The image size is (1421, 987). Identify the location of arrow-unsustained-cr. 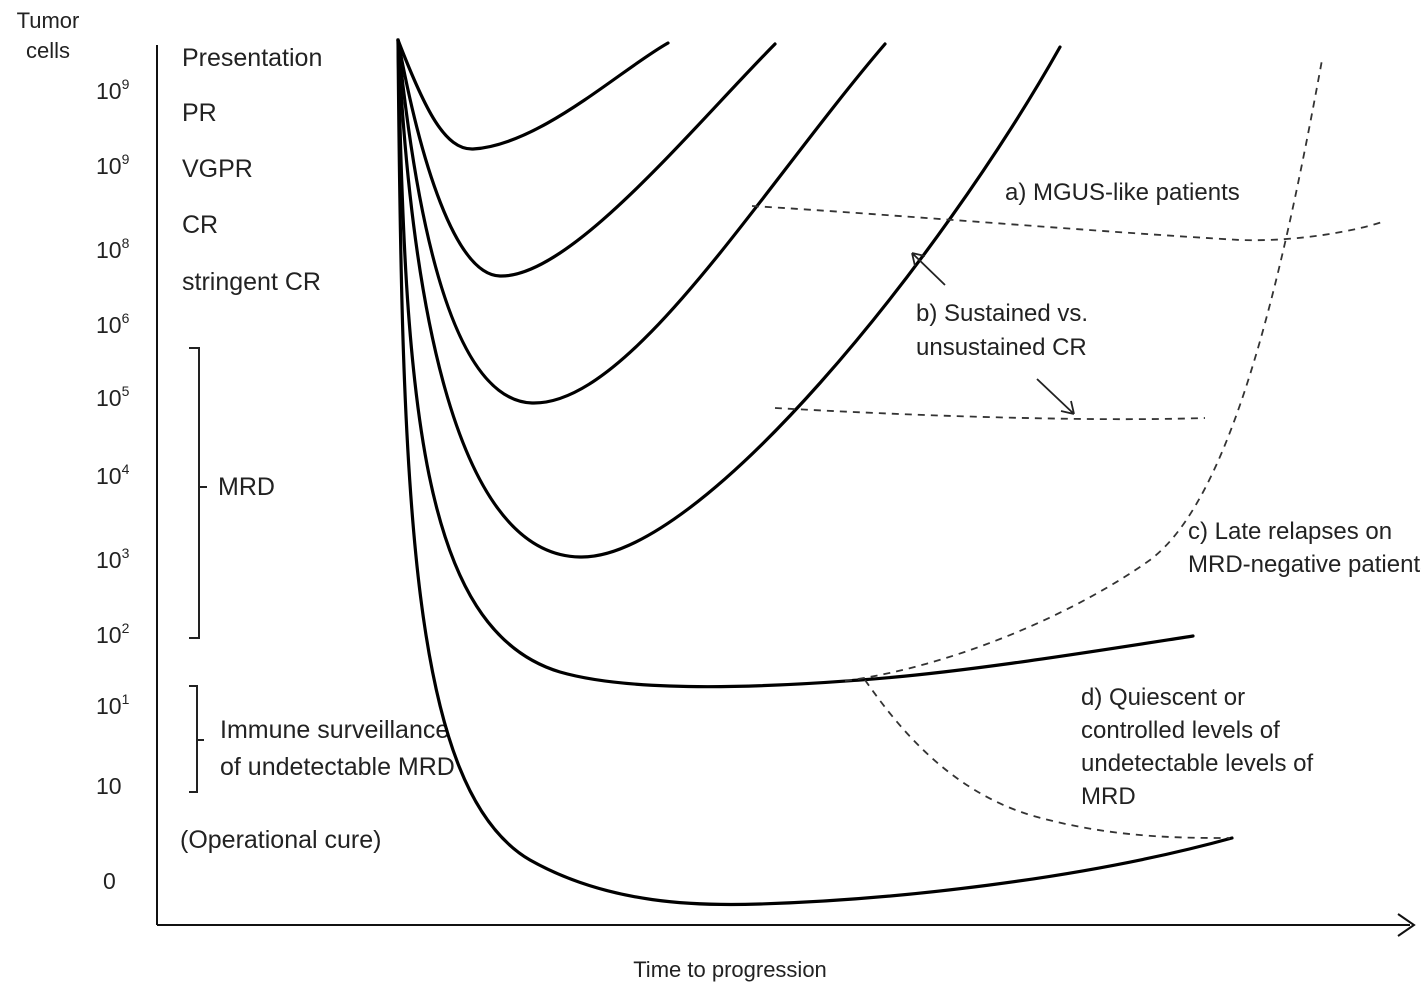
(1055, 396).